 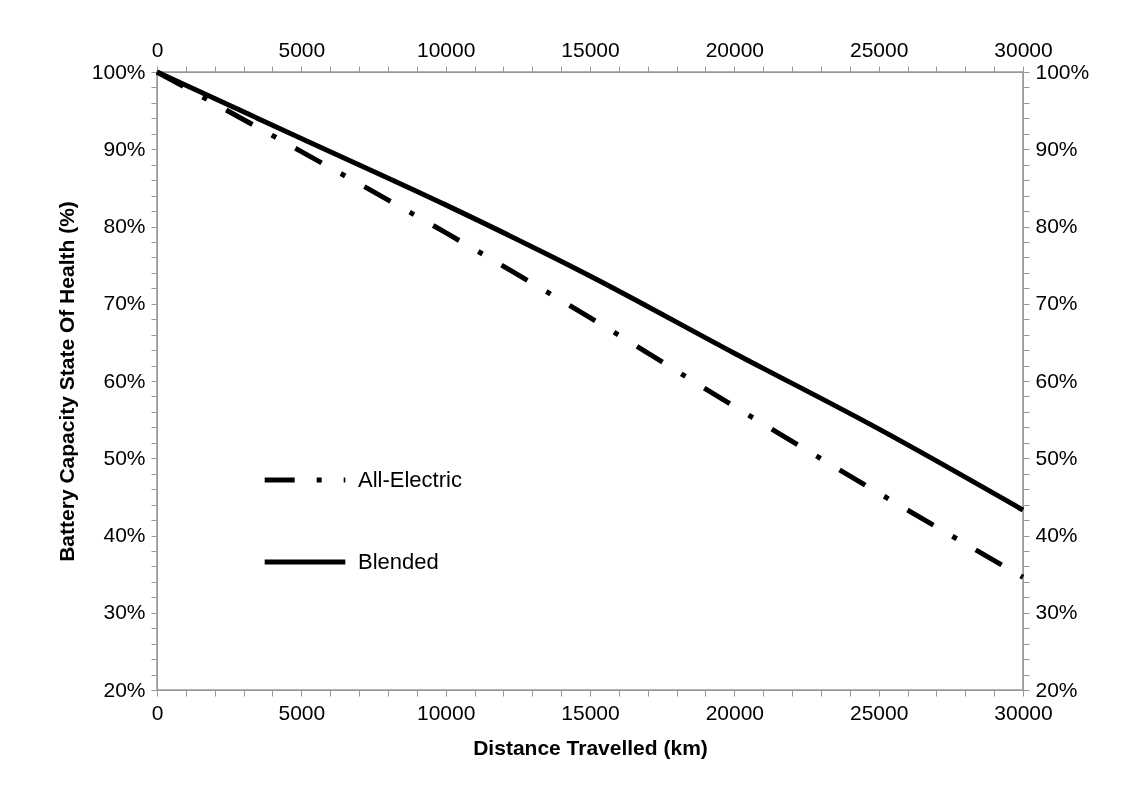 What do you see at coordinates (398, 561) in the screenshot?
I see `legend-label: Blended` at bounding box center [398, 561].